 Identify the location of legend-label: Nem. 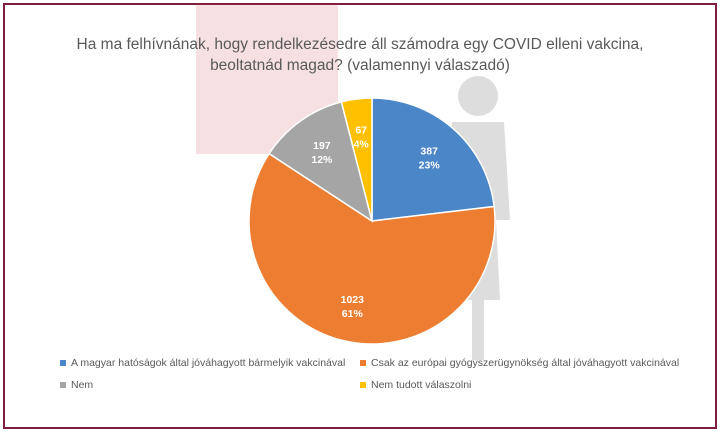
(82, 385).